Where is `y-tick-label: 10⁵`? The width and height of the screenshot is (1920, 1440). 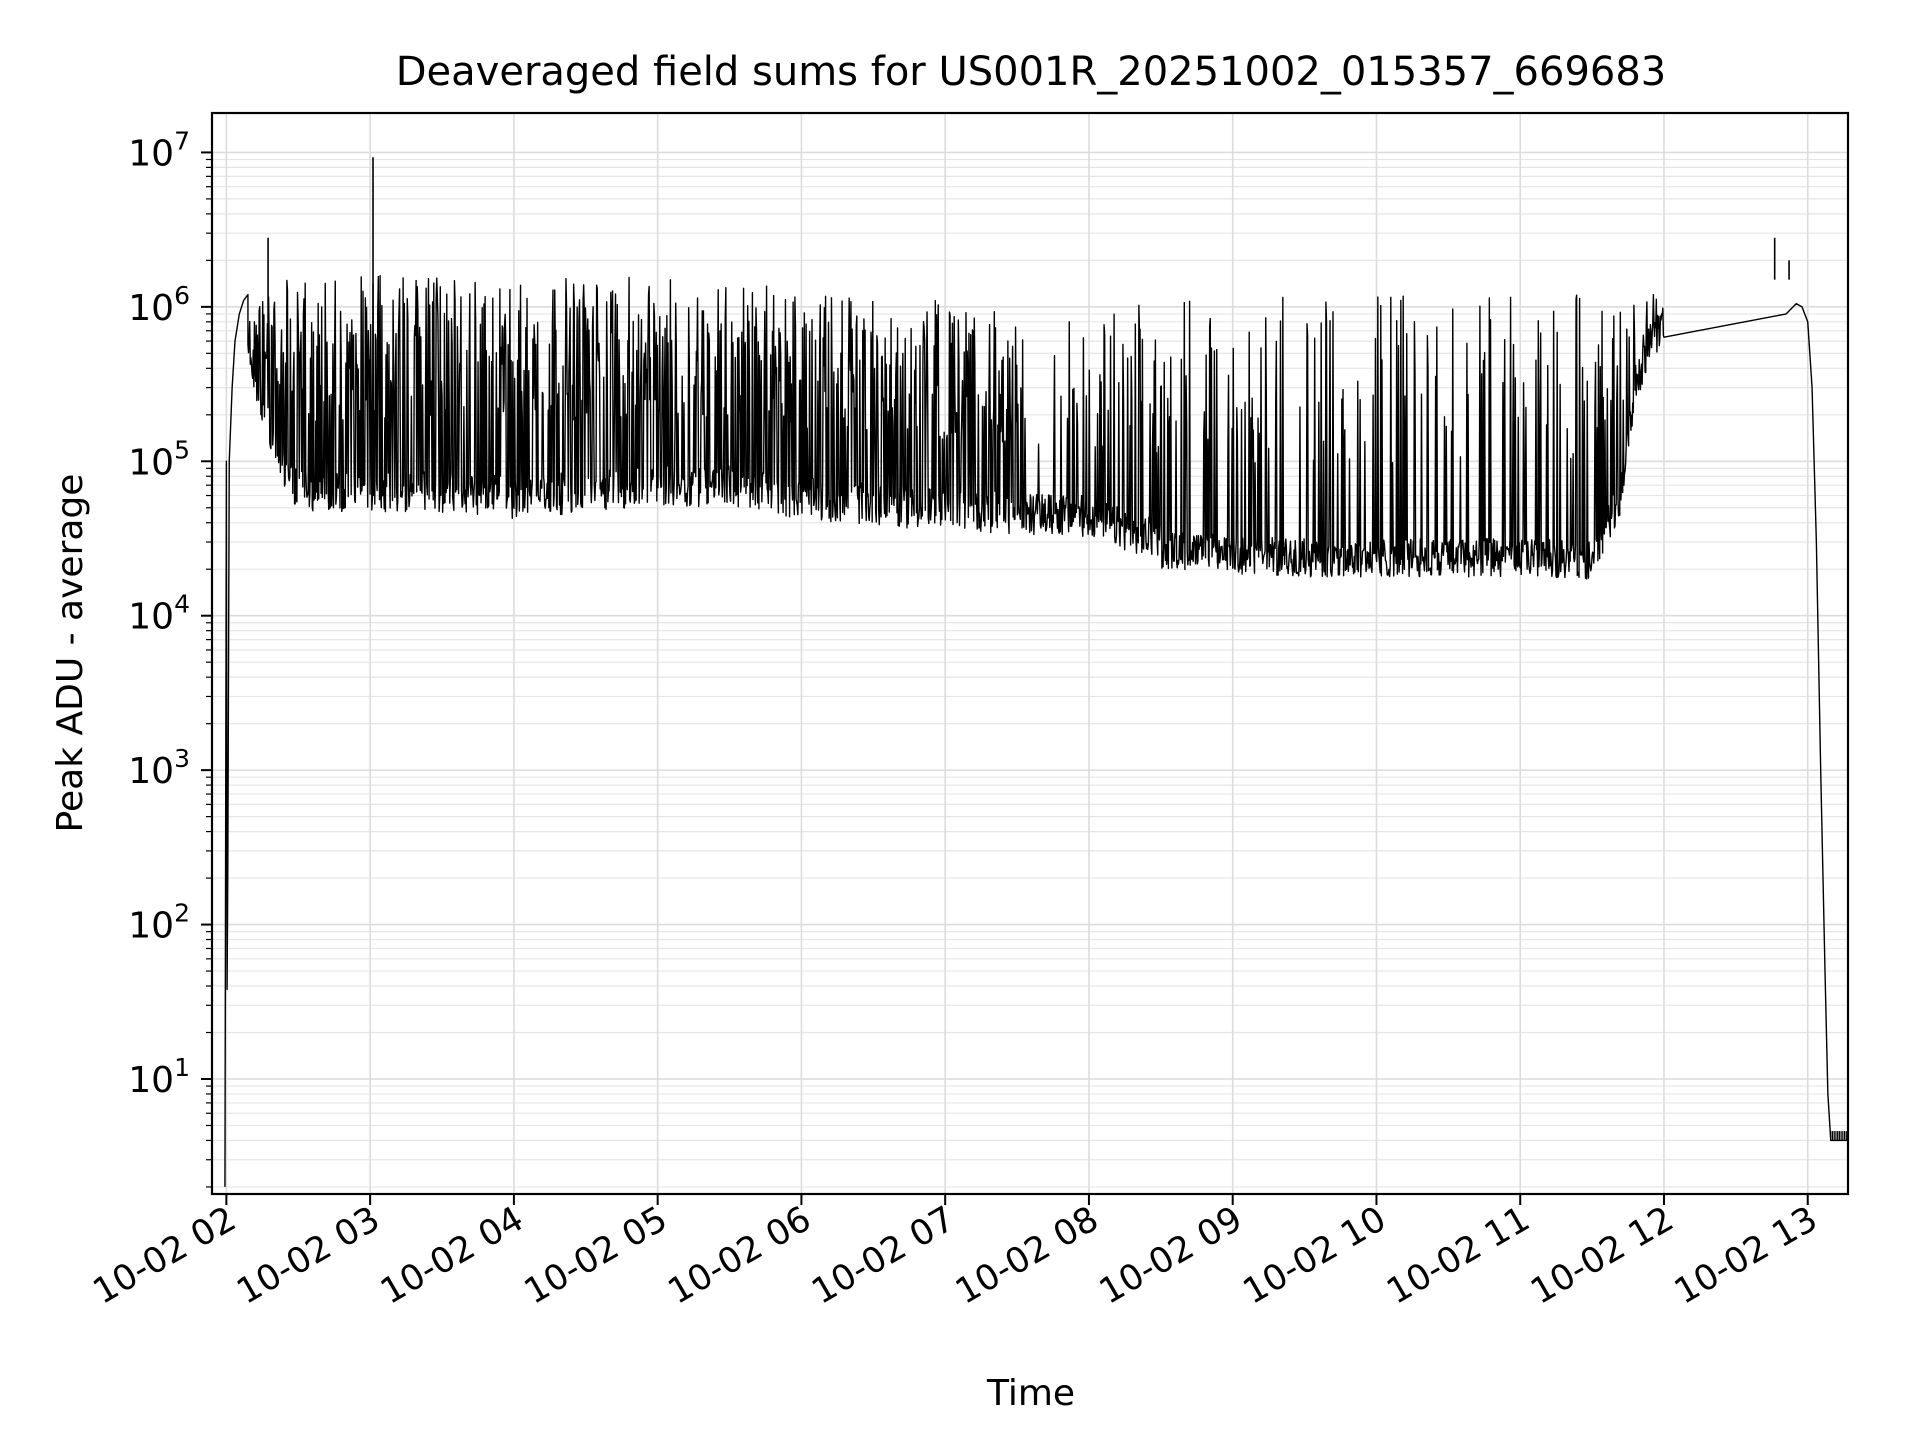 y-tick-label: 10⁵ is located at coordinates (159, 459).